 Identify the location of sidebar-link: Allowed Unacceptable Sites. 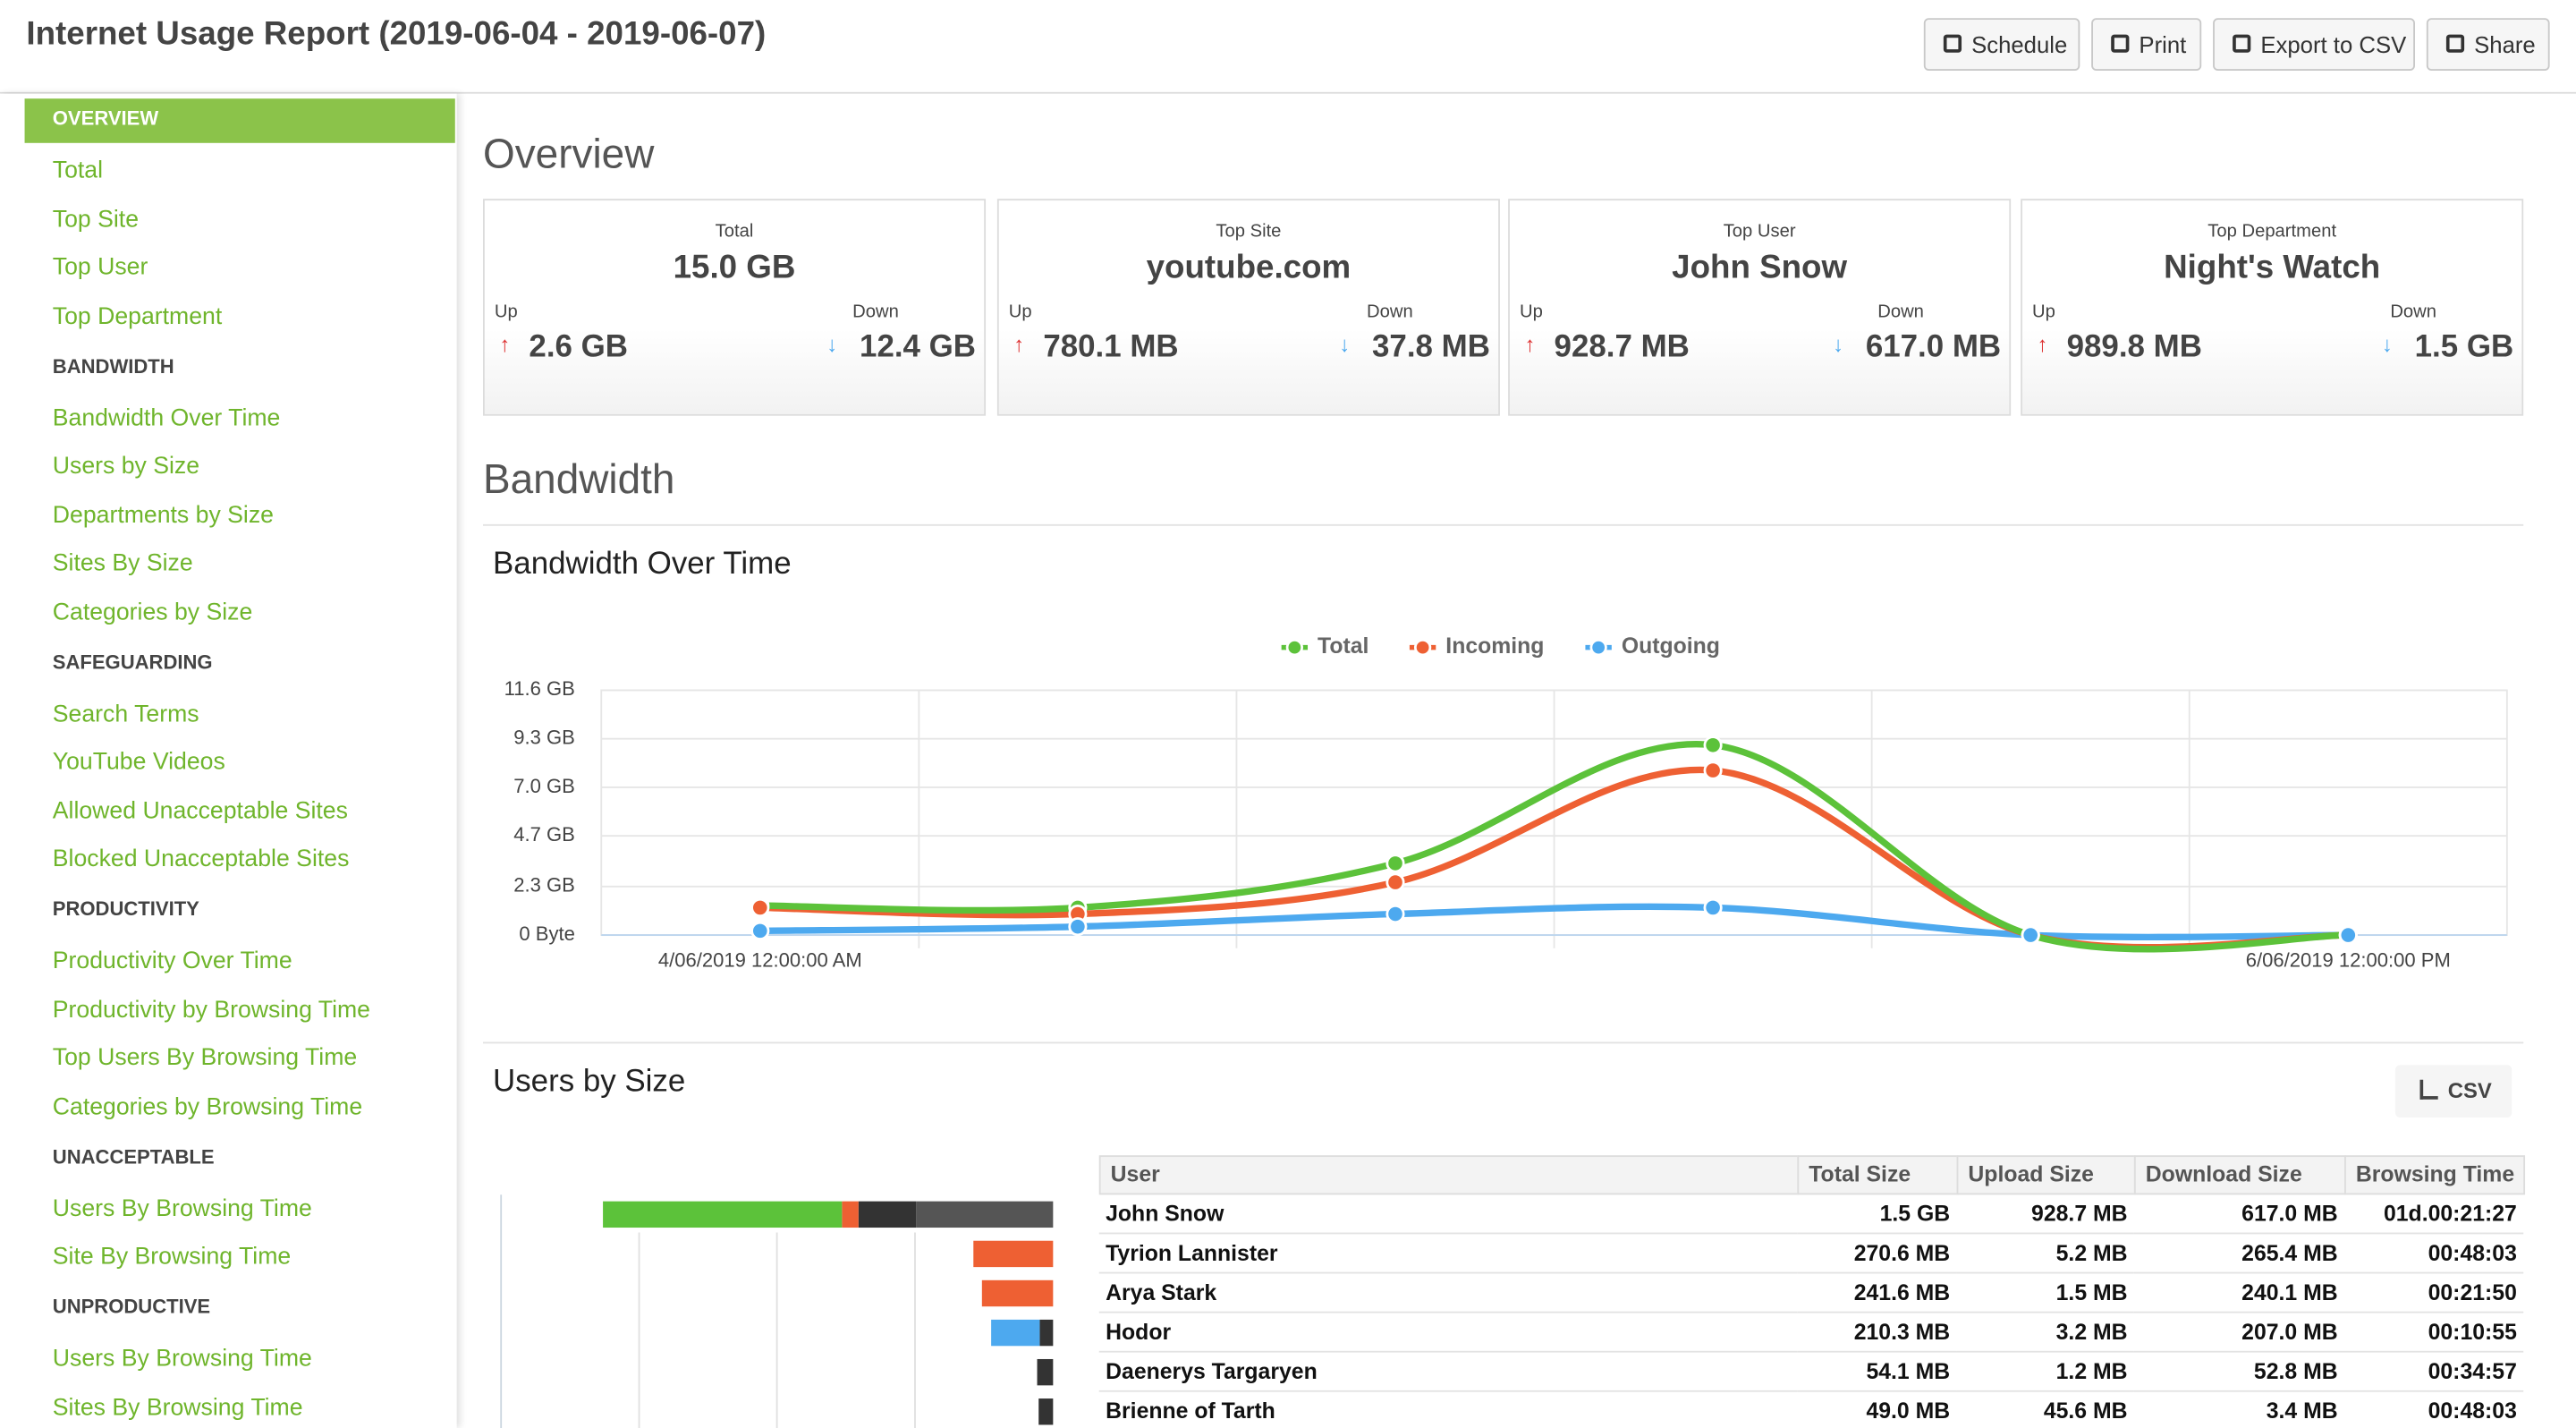
(200, 811).